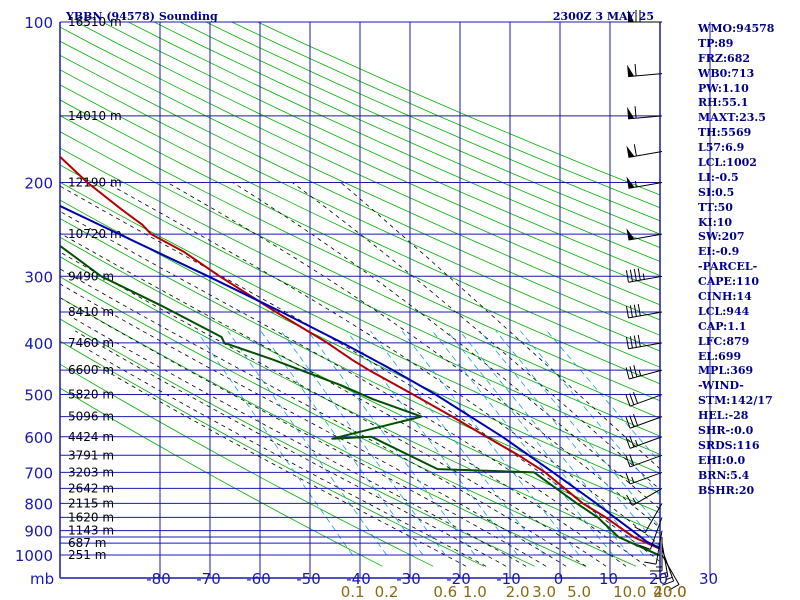 The height and width of the screenshot is (600, 800). Describe the element at coordinates (729, 445) in the screenshot. I see `index-item: SRDS:116` at that location.